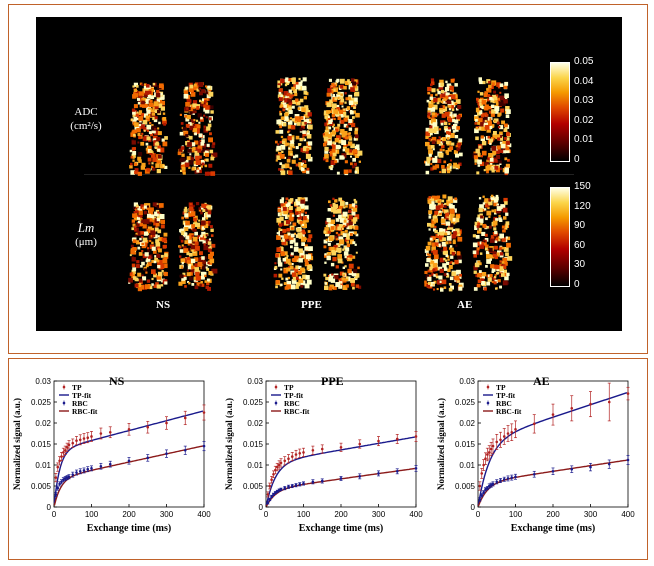  I want to click on x-tick-label: 0, so click(54, 514).